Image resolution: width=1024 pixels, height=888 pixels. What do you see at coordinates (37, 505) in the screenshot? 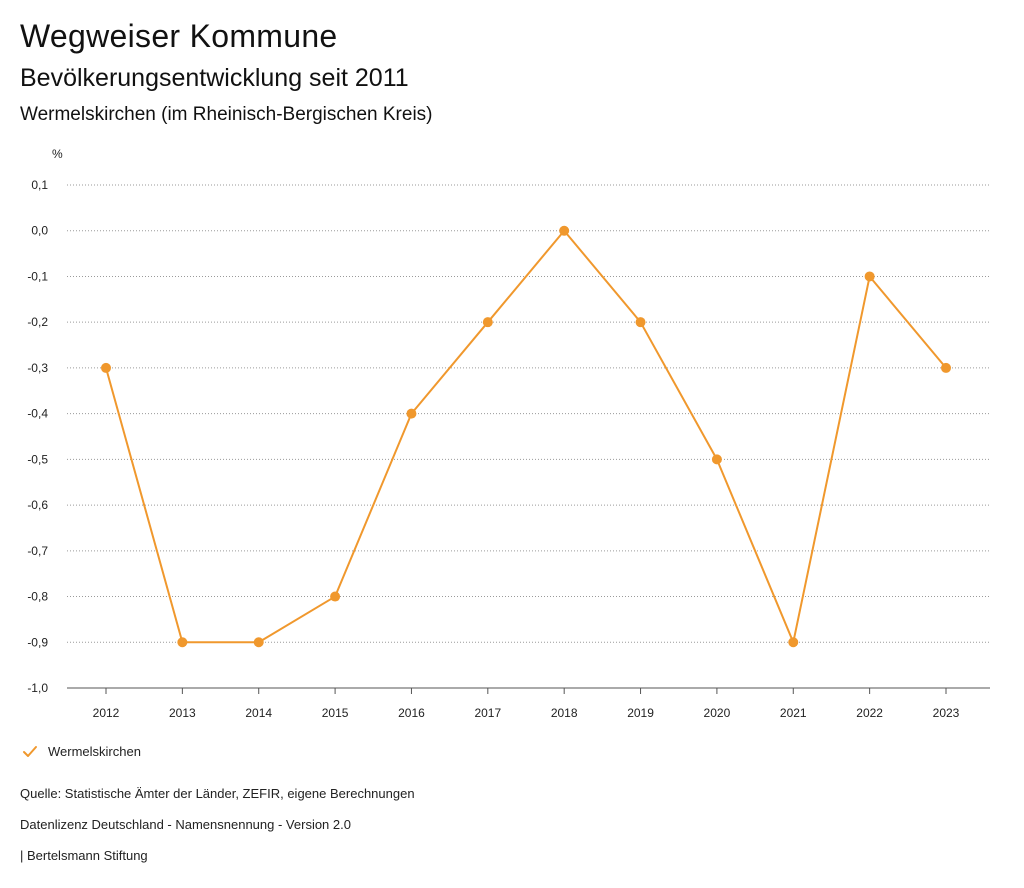
I see `y-tick-label: -0,6` at bounding box center [37, 505].